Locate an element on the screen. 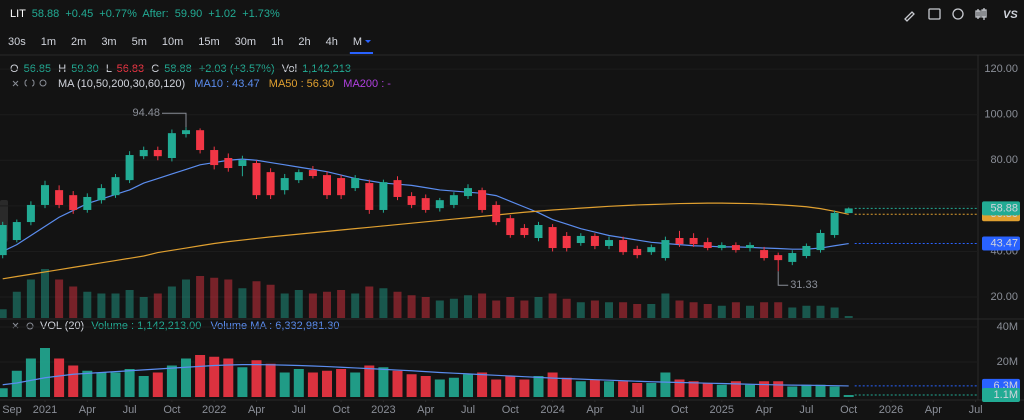  x-tick-label: Sep is located at coordinates (12, 410).